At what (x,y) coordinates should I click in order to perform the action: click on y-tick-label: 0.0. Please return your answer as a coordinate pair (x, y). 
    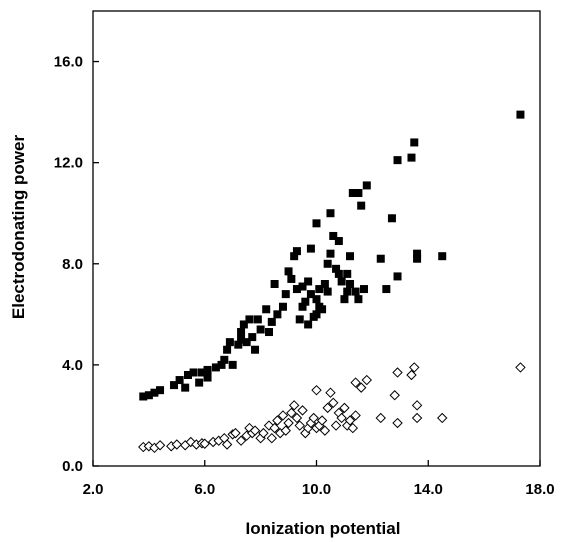
    Looking at the image, I should click on (72, 466).